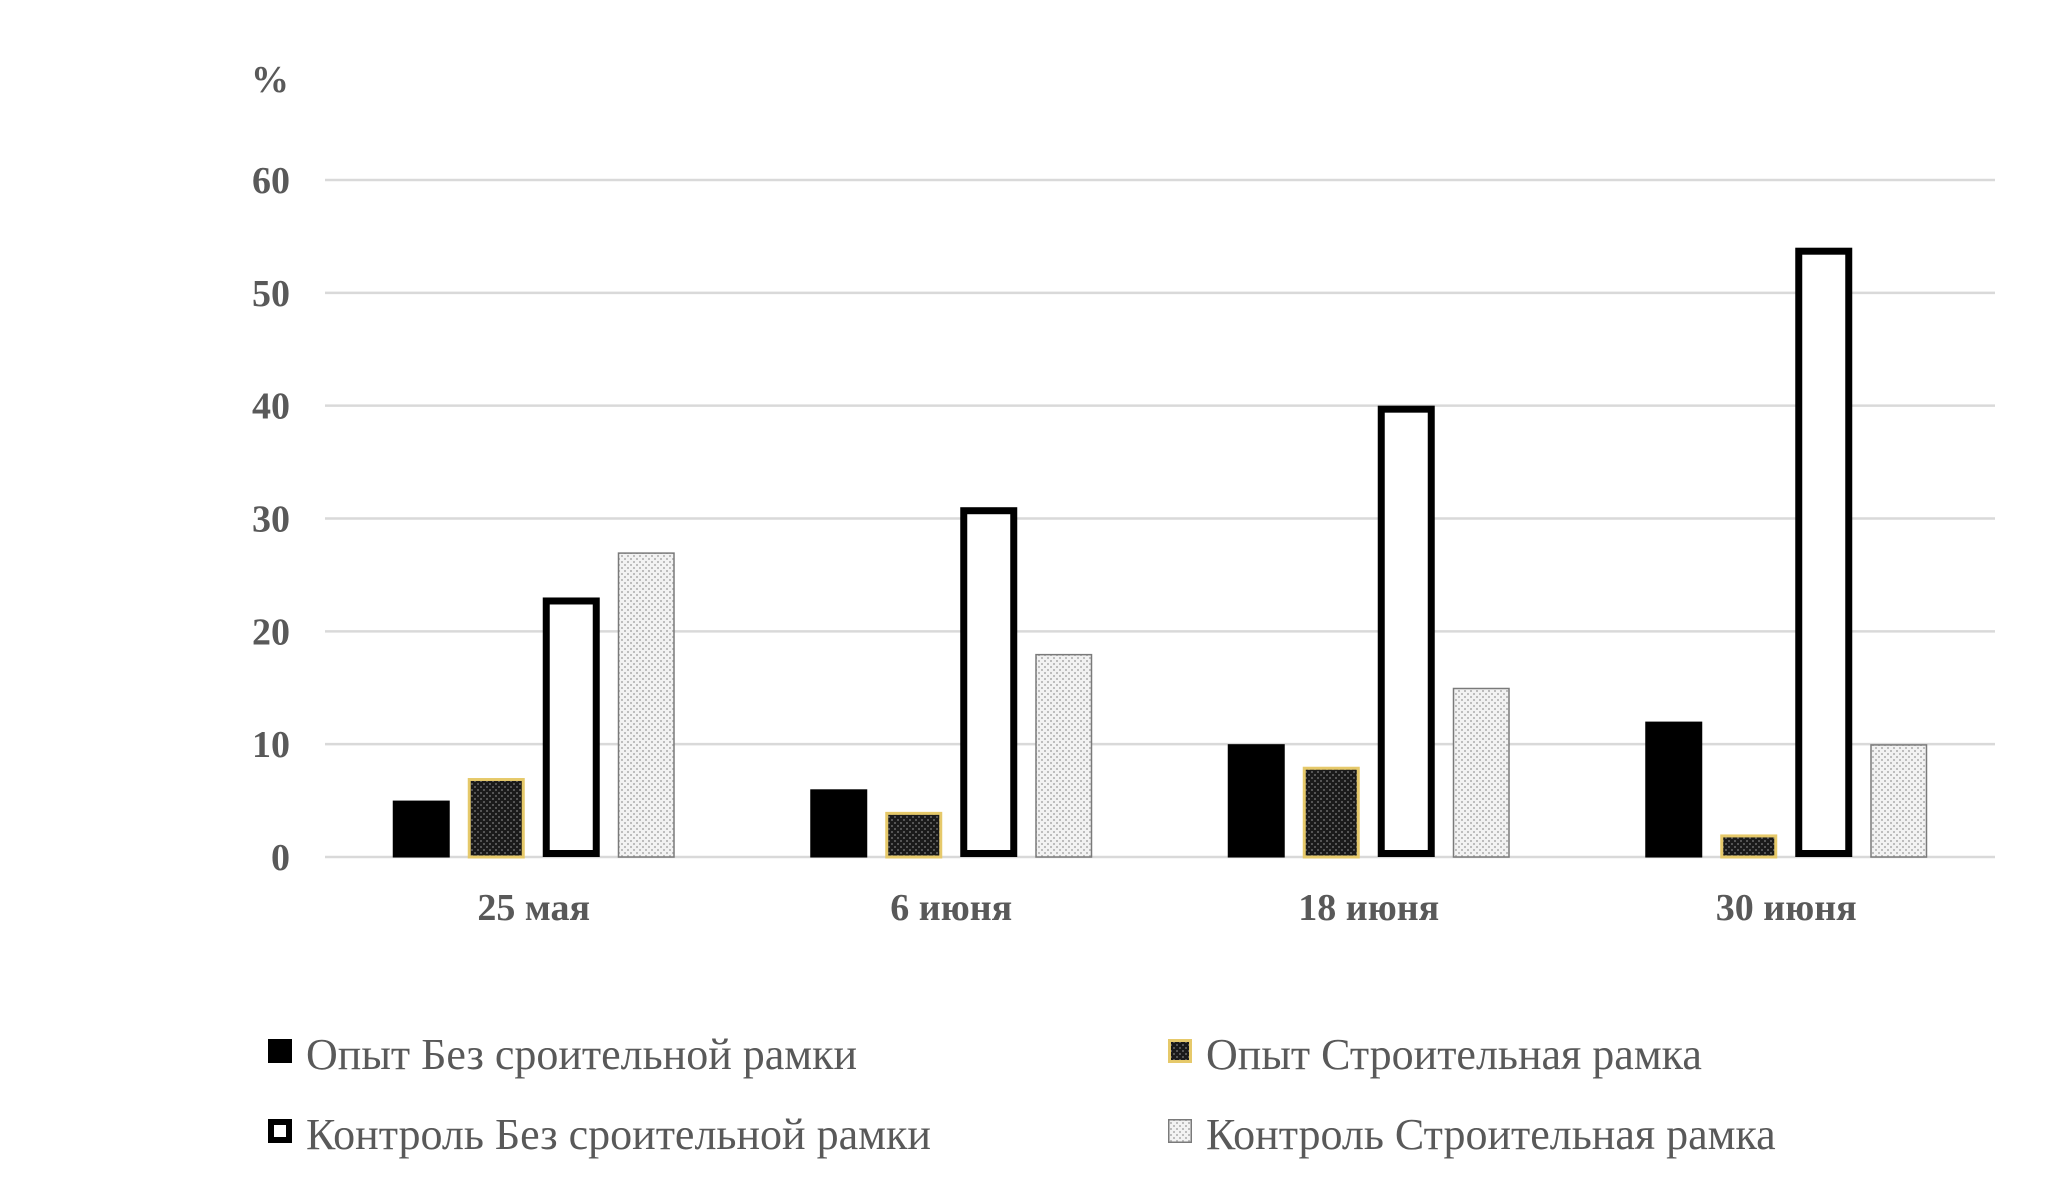  I want to click on y-tick-label: 30, so click(271, 520).